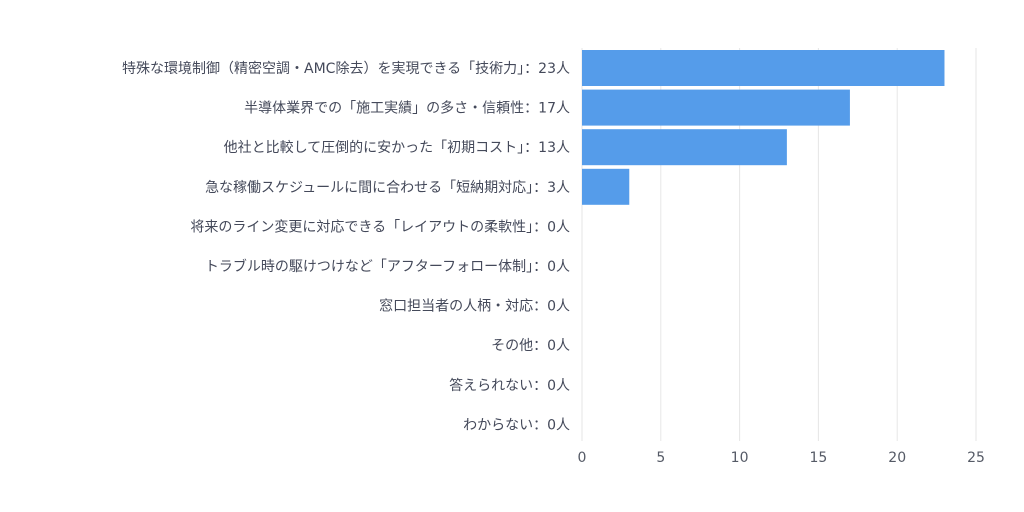 The height and width of the screenshot is (512, 1024). I want to click on category-label: 特殊な環境制御（精密空調・AMC除去）を実現できる「技術力」：23人, so click(346, 68).